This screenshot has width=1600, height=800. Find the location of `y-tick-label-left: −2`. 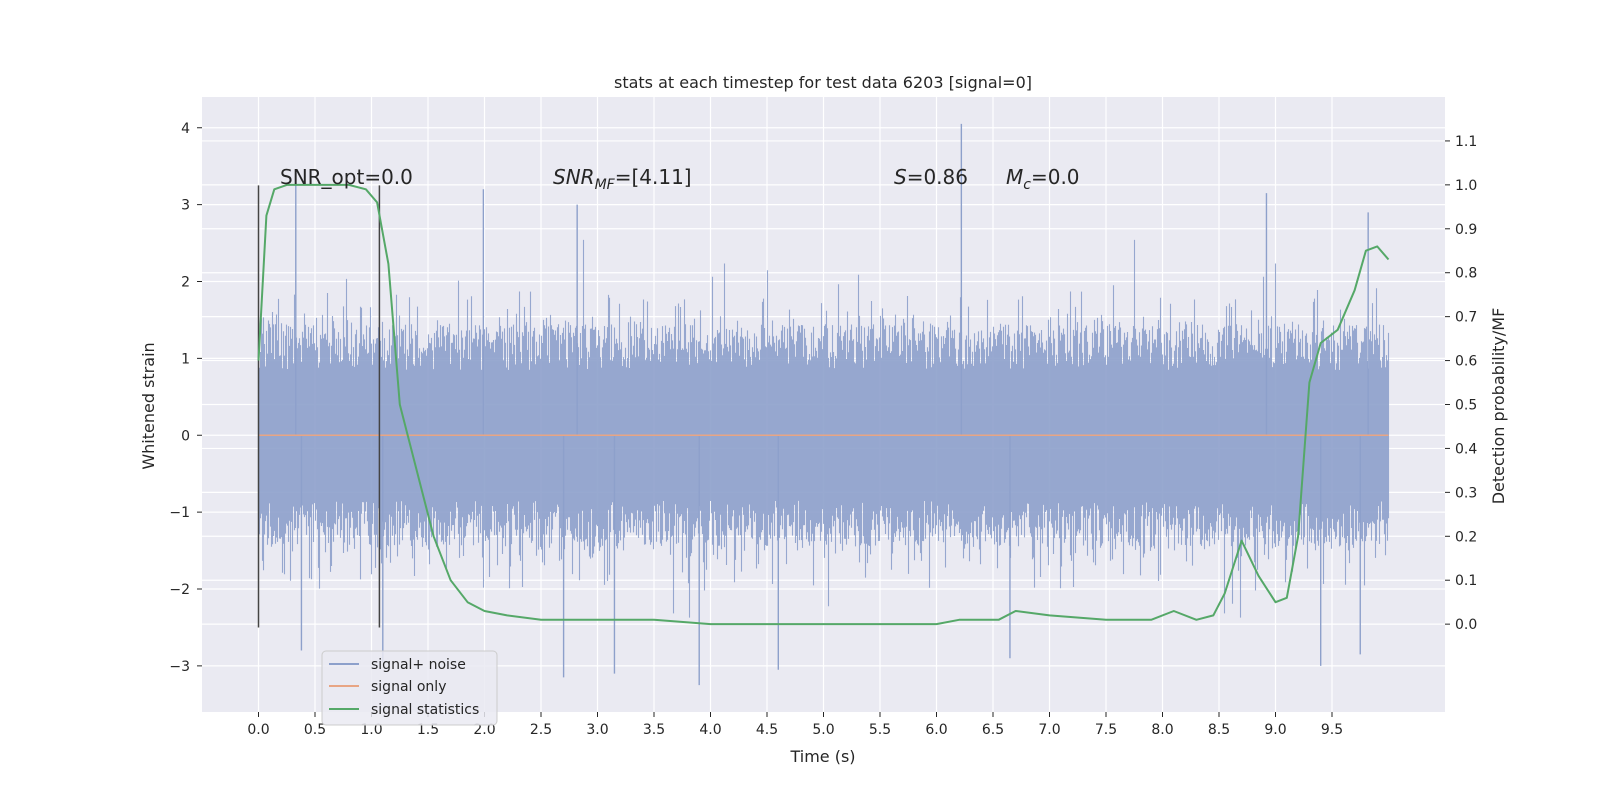

y-tick-label-left: −2 is located at coordinates (179, 590).